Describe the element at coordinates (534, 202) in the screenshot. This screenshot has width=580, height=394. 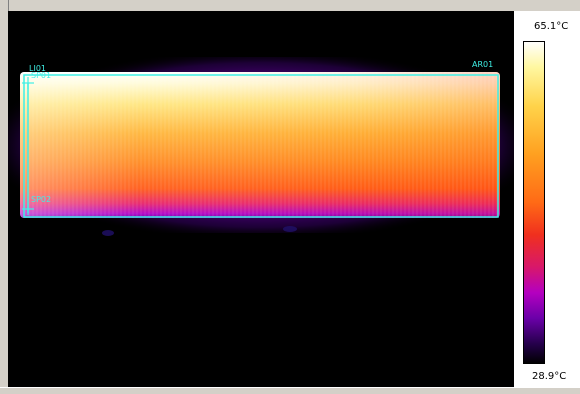
I see `palette-bar` at that location.